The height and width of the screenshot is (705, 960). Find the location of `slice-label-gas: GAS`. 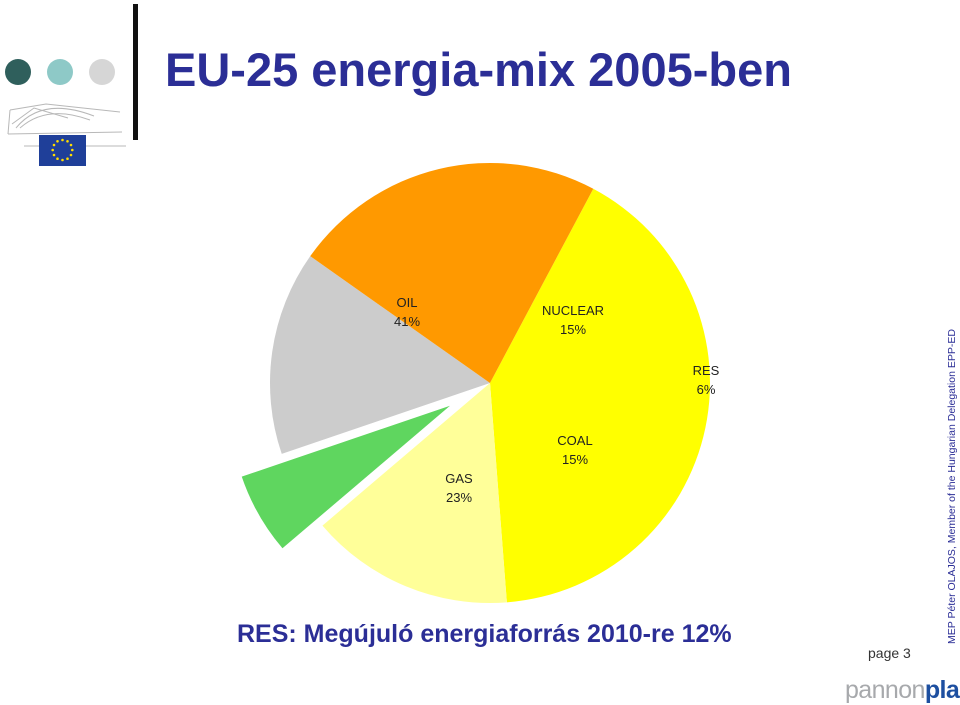

slice-label-gas: GAS is located at coordinates (459, 478).